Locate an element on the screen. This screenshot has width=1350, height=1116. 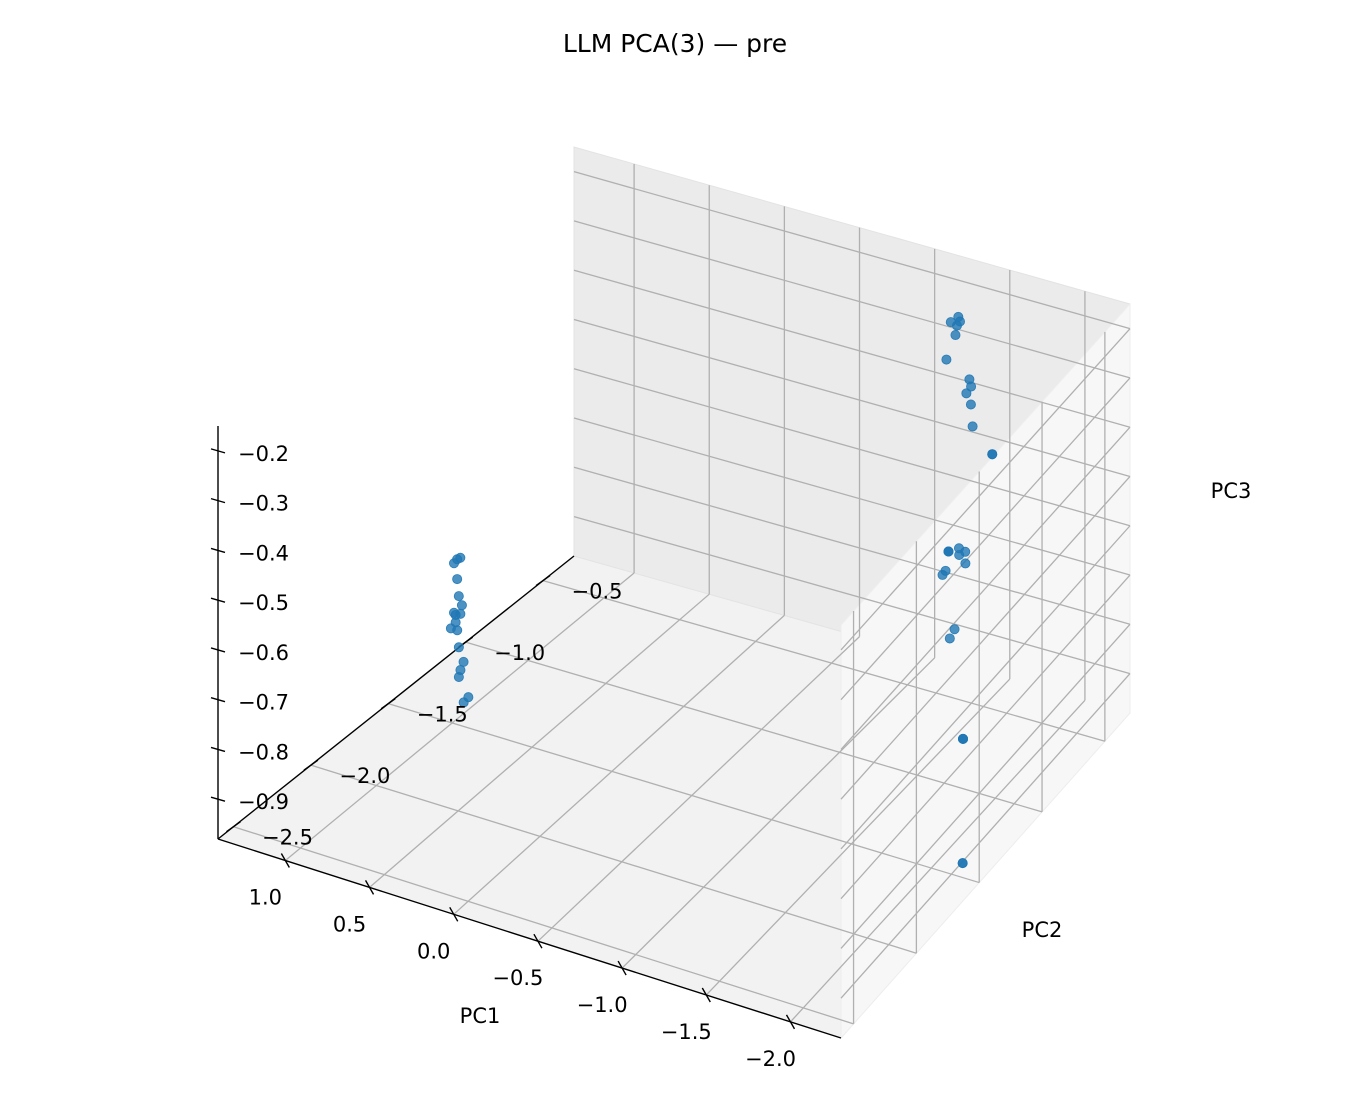
x-tick-label: 1.0 is located at coordinates (265, 898).